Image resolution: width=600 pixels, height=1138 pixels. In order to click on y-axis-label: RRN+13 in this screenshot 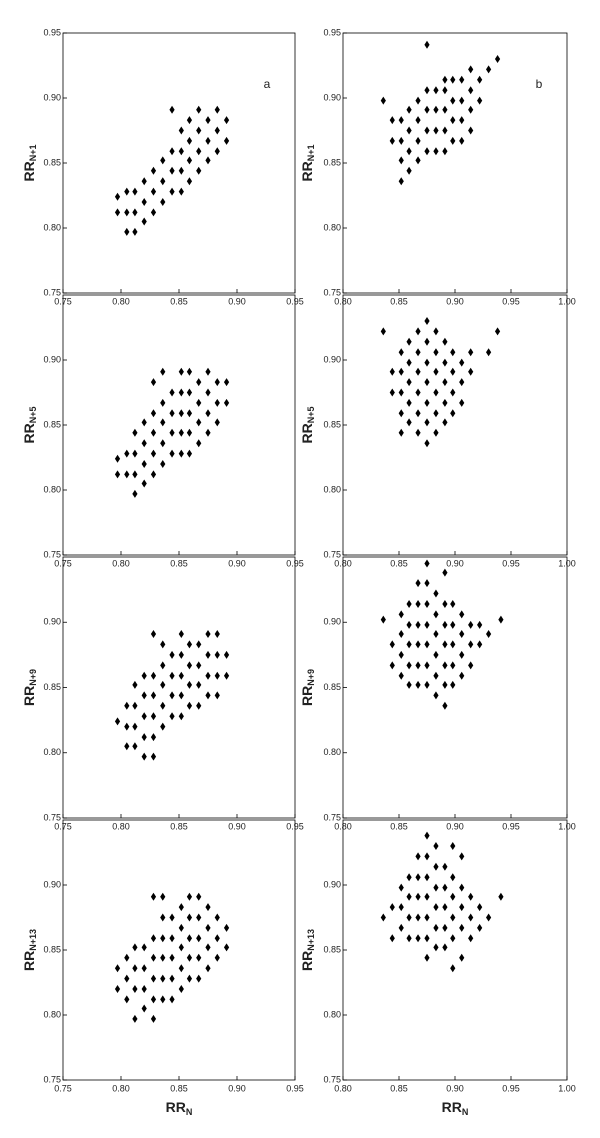, I will do `click(308, 950)`.